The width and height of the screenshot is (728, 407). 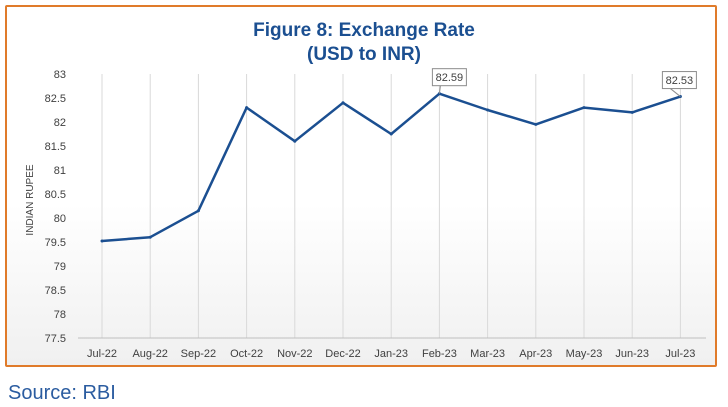 I want to click on x-tick-label: Jan-23, so click(x=391, y=354).